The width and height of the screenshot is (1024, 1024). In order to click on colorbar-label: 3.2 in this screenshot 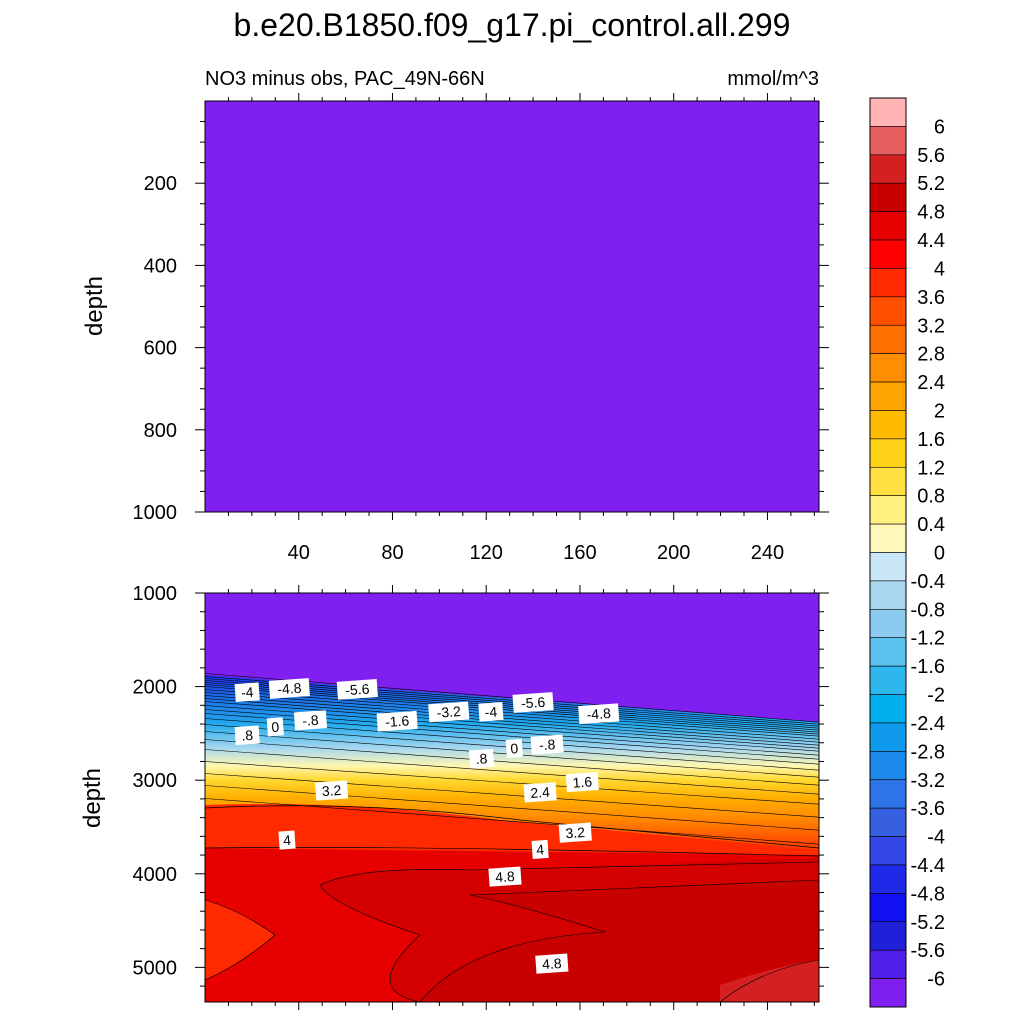, I will do `click(931, 326)`.